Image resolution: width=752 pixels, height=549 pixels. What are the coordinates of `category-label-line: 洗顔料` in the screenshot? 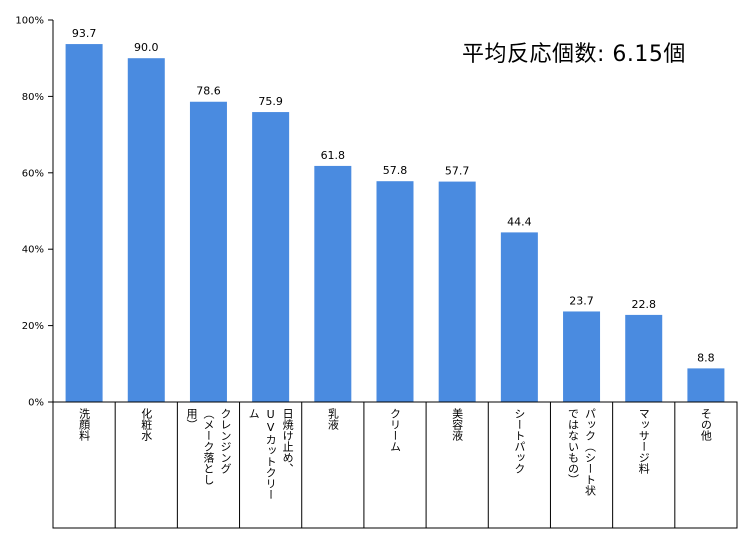 It's located at (84, 424).